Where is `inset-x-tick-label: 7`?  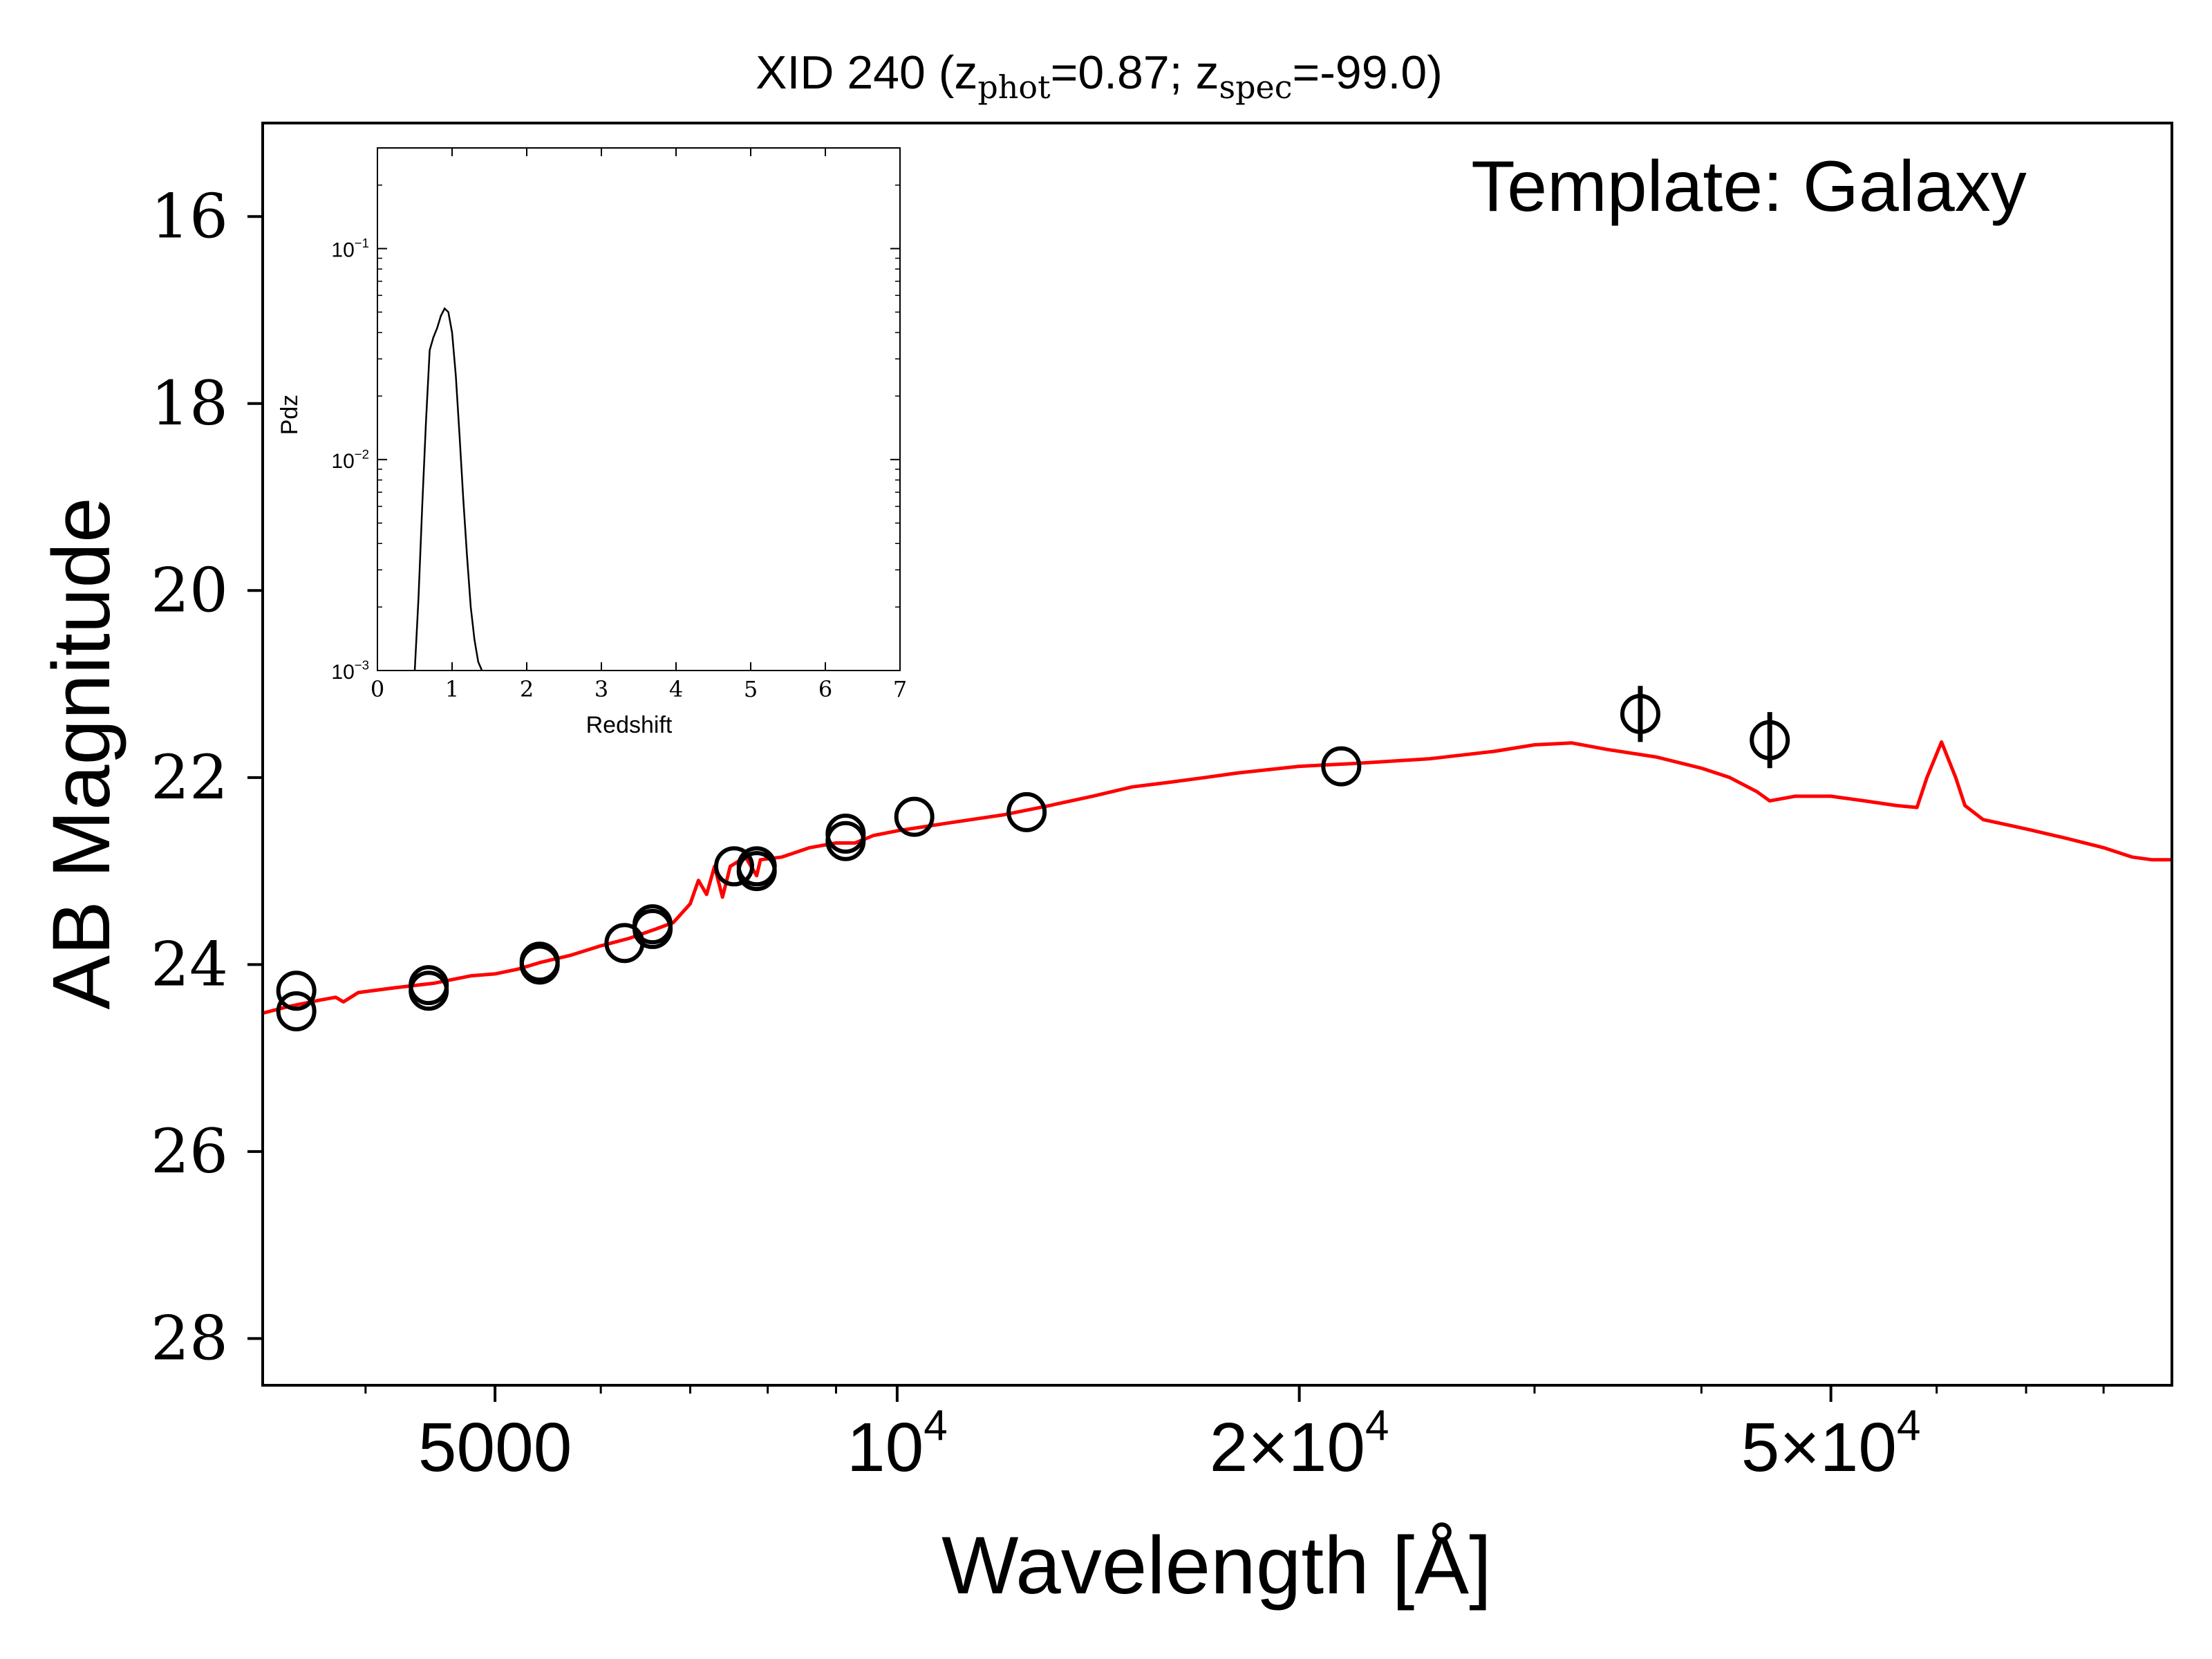 inset-x-tick-label: 7 is located at coordinates (900, 689).